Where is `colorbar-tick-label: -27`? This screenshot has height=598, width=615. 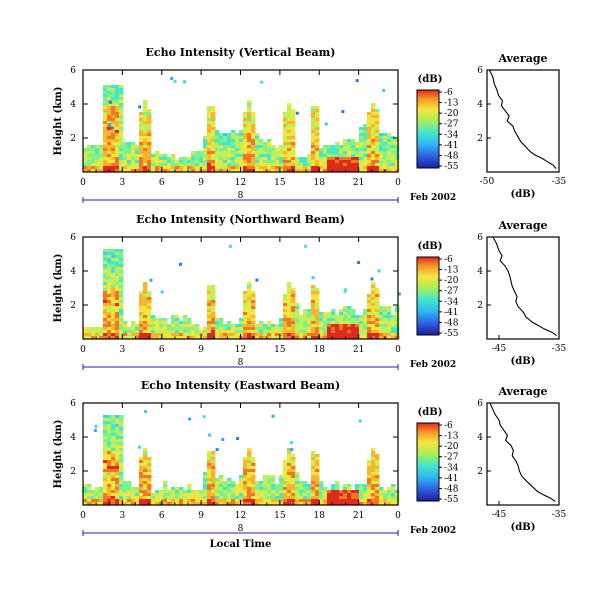 colorbar-tick-label: -27 is located at coordinates (451, 125).